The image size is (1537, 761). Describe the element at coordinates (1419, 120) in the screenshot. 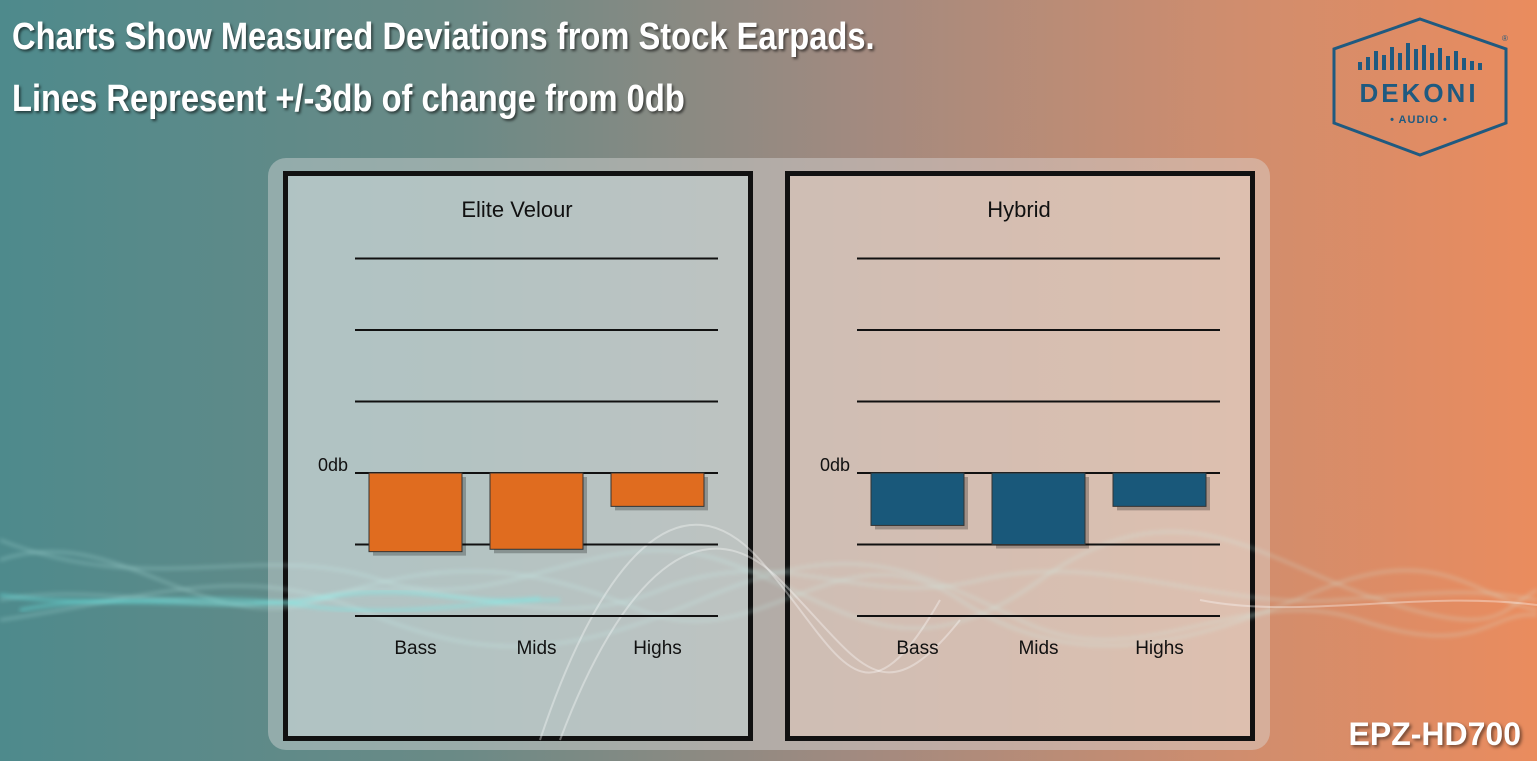

I see `logo-subtitle: • AUDIO •` at that location.